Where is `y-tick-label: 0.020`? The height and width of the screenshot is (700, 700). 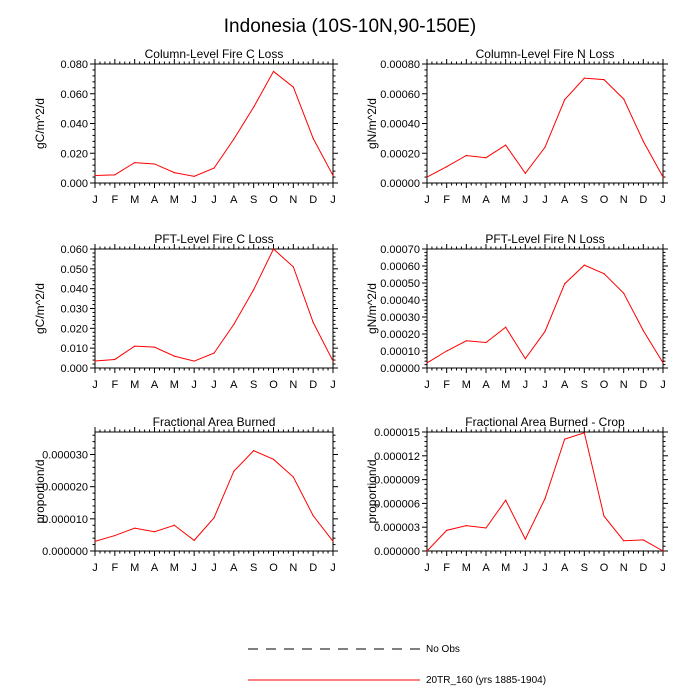
y-tick-label: 0.020 is located at coordinates (74, 329).